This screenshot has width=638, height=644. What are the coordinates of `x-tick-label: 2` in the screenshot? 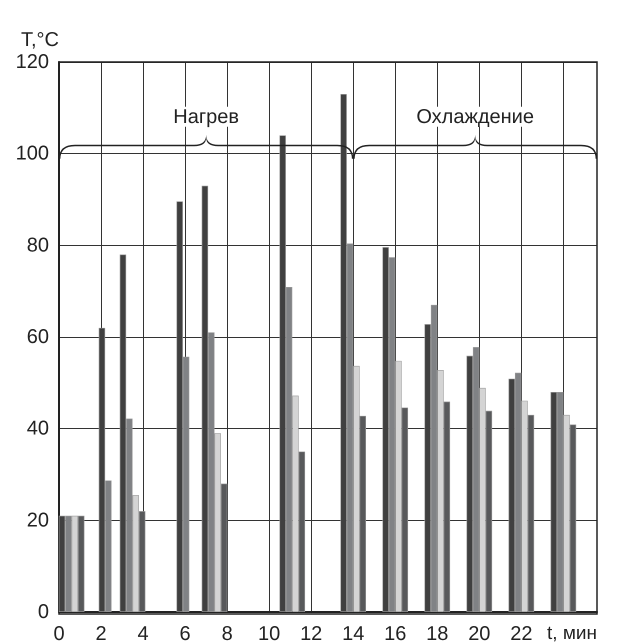 It's located at (101, 633).